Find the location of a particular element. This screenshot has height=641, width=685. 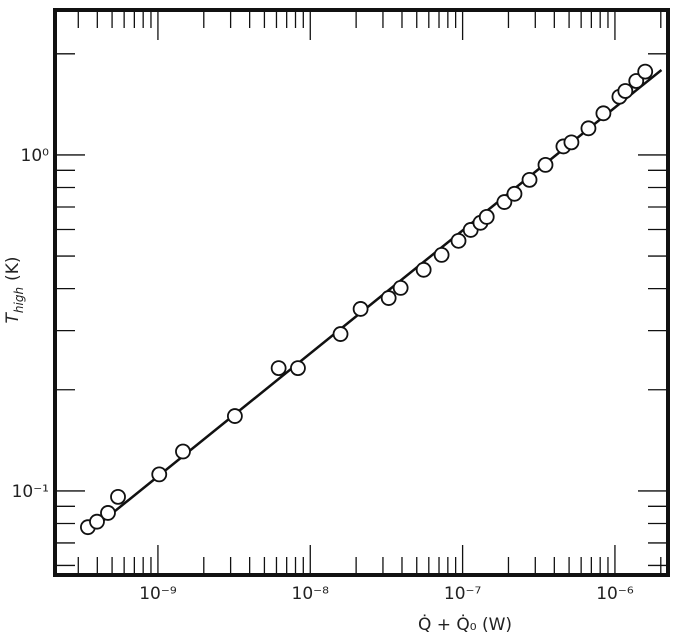

x-tick-label: 10⁻⁹ is located at coordinates (158, 594).